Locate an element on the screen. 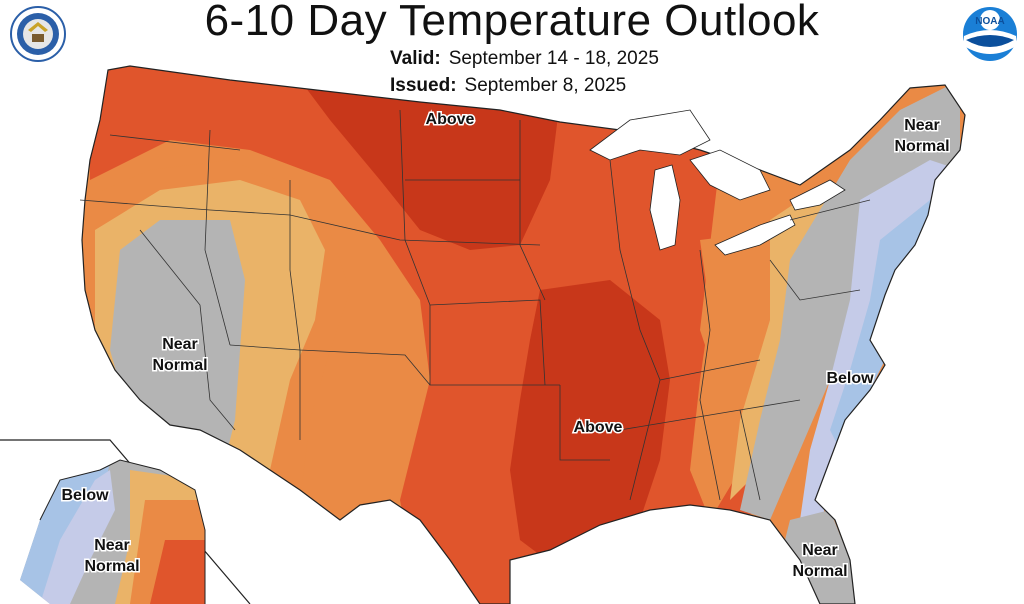 The width and height of the screenshot is (1024, 604). label-near-normal-ak-line1: Near is located at coordinates (112, 545).